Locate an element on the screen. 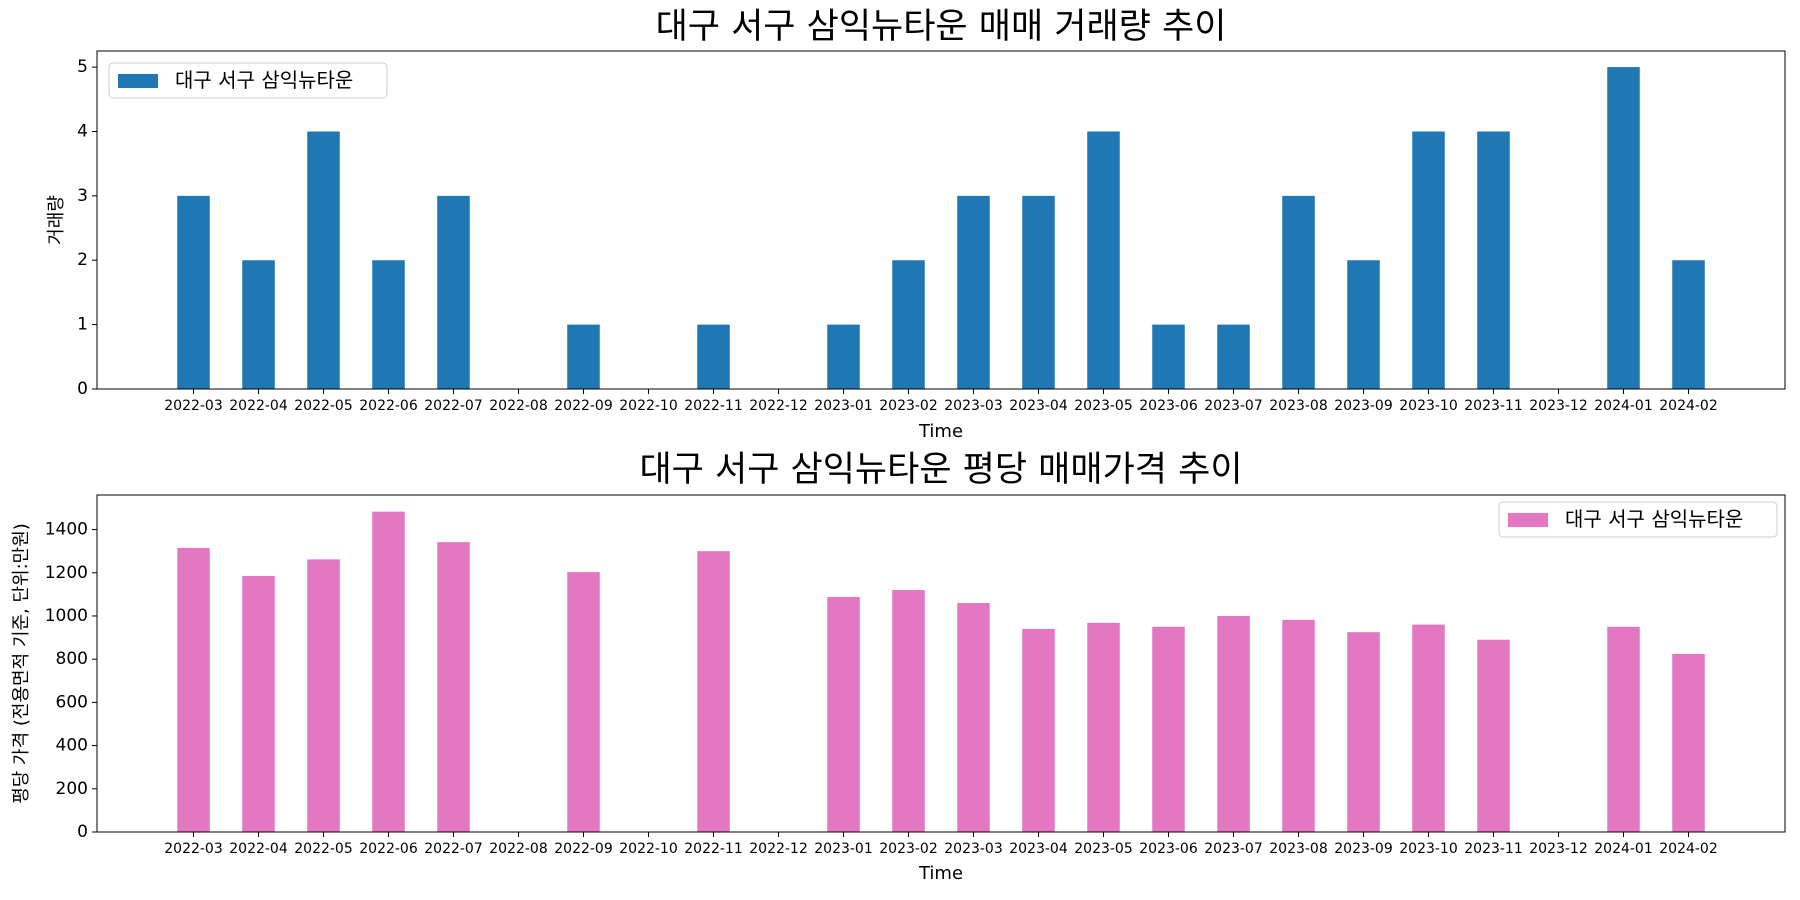  chart-title: 대구 서구 삼익뉴타운 평당 매매가격 추이 is located at coordinates (940, 470).